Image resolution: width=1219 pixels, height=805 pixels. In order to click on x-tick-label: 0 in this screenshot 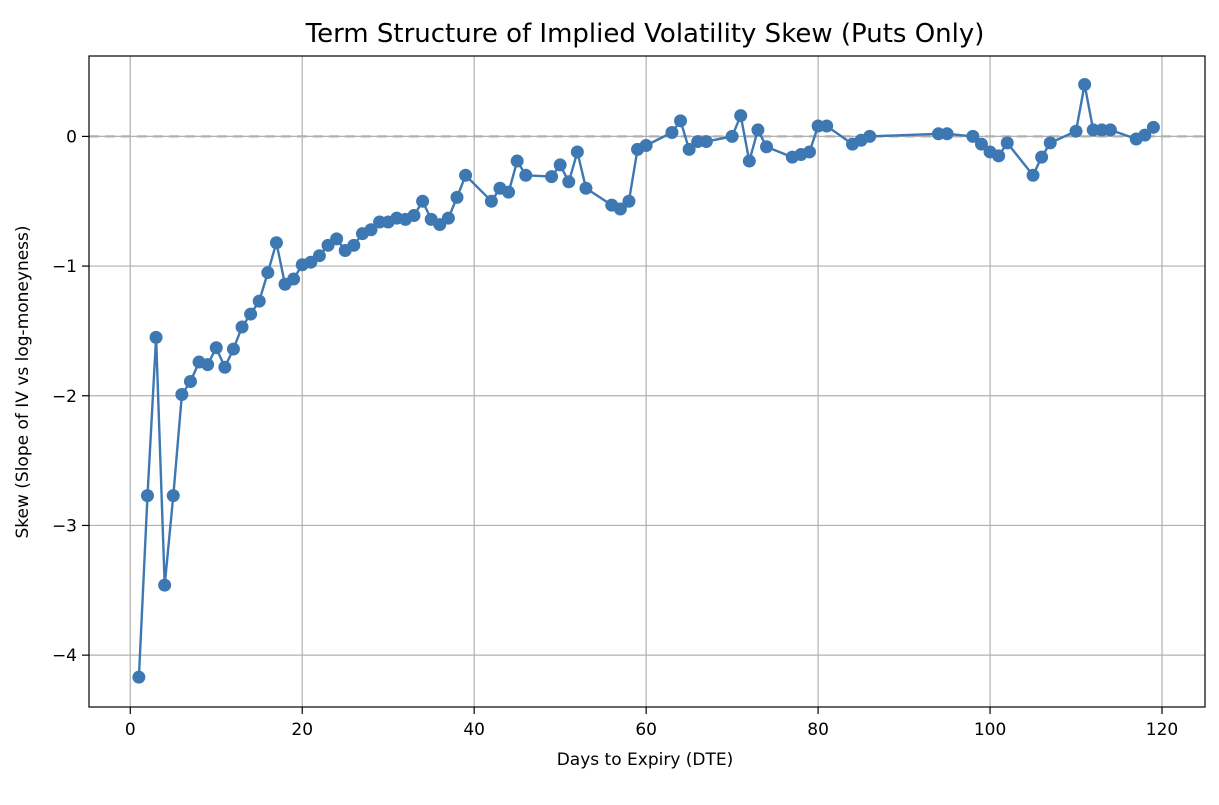, I will do `click(130, 730)`.